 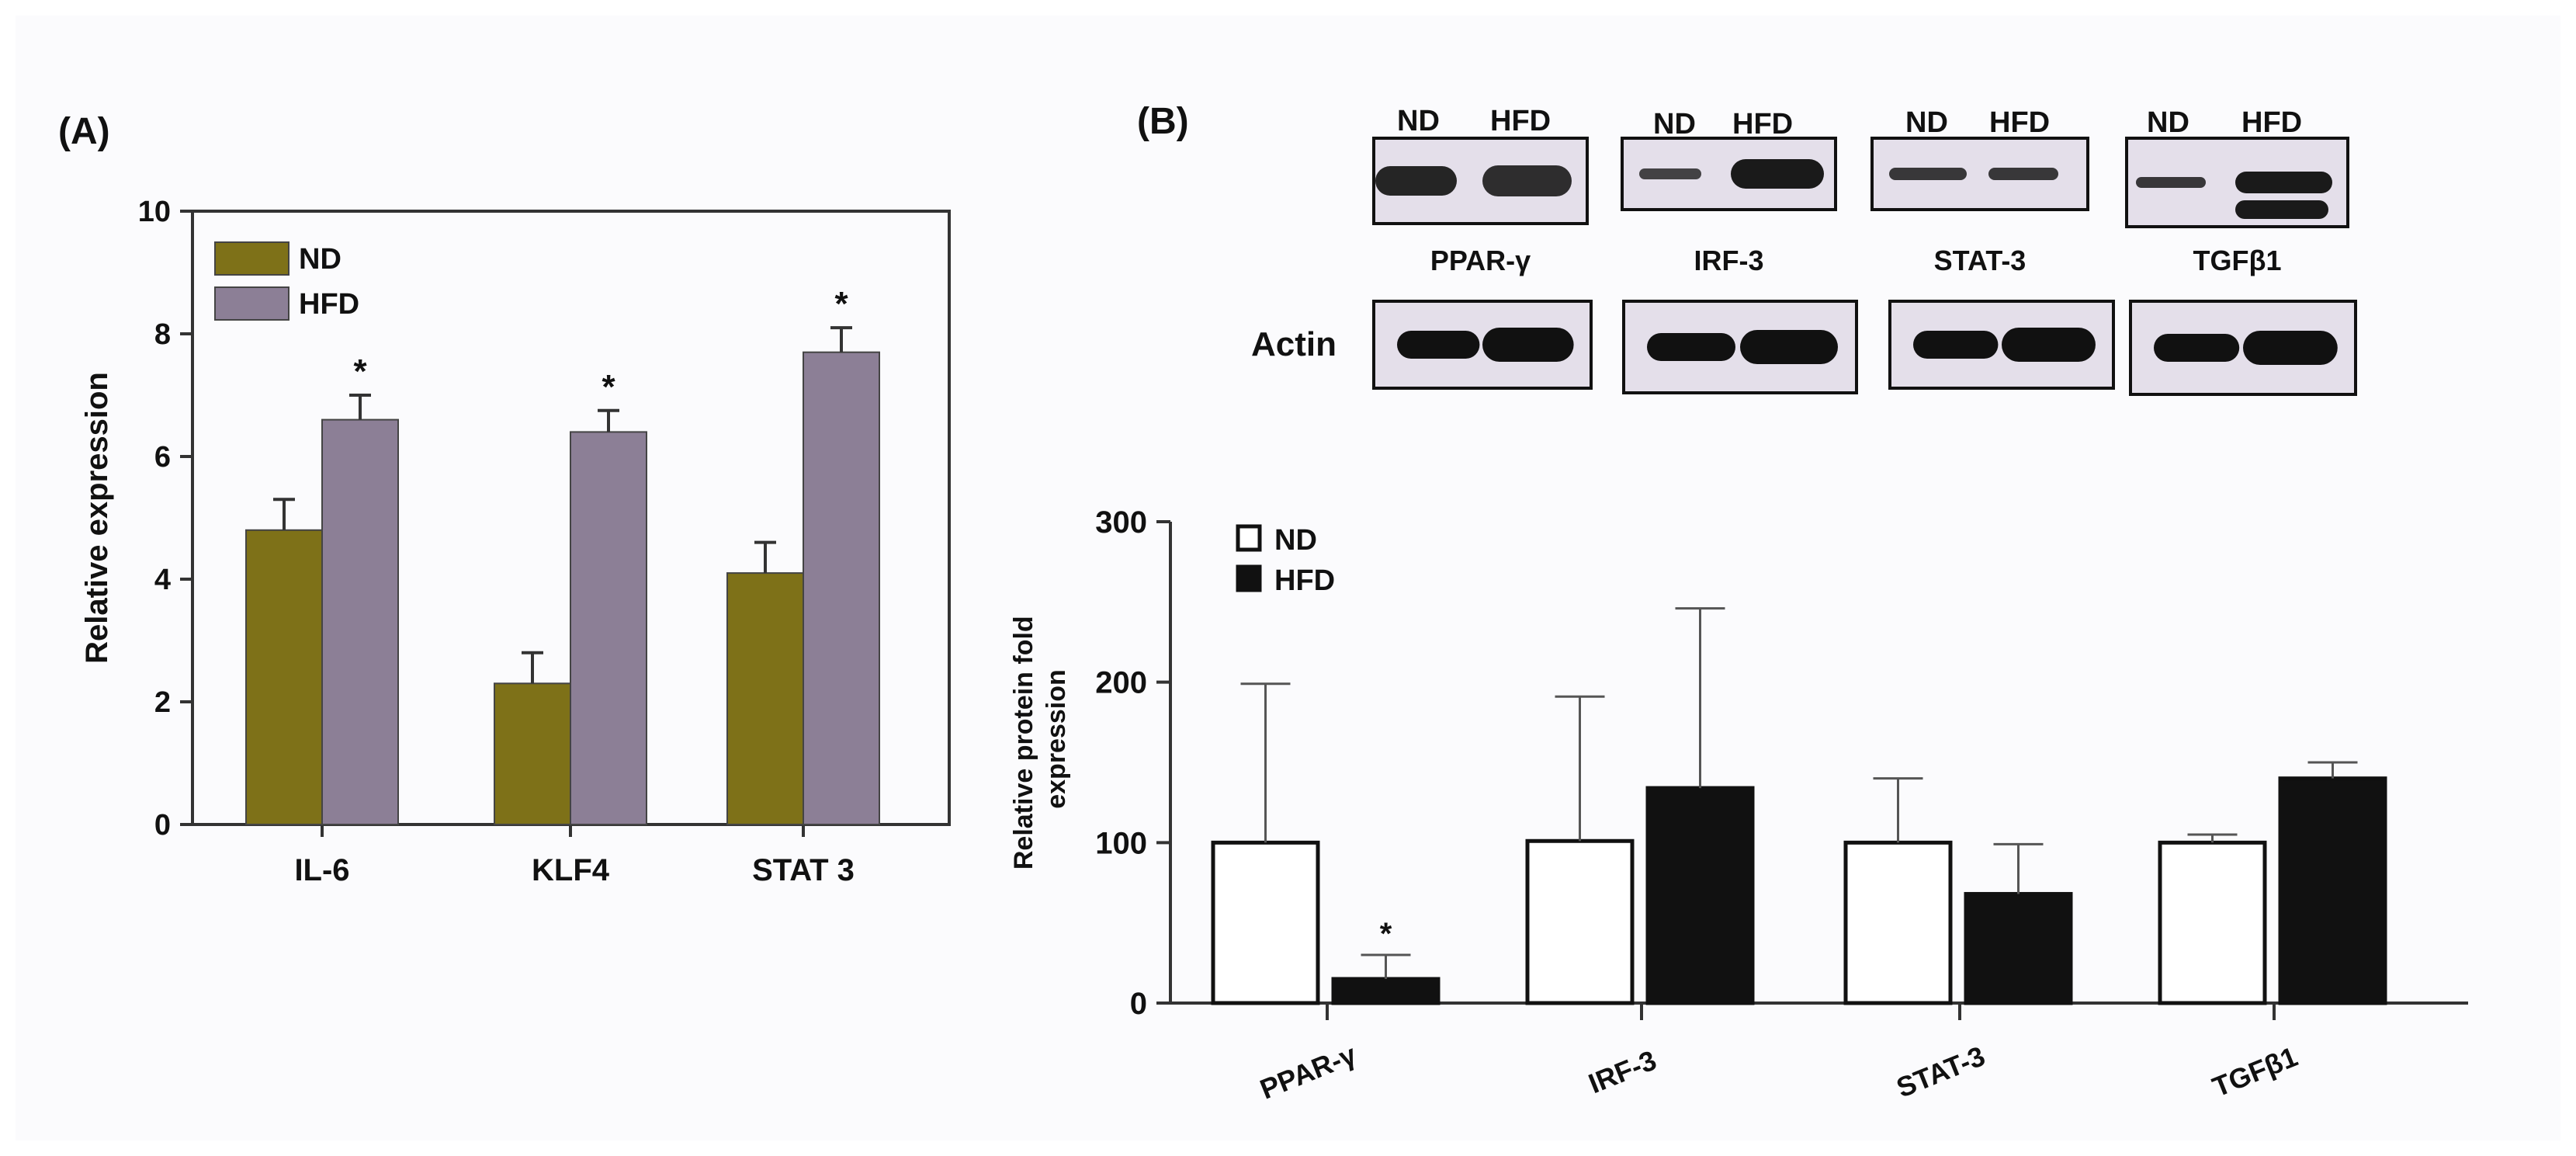 I want to click on x-tick-label: STAT-3, so click(x=1940, y=1071).